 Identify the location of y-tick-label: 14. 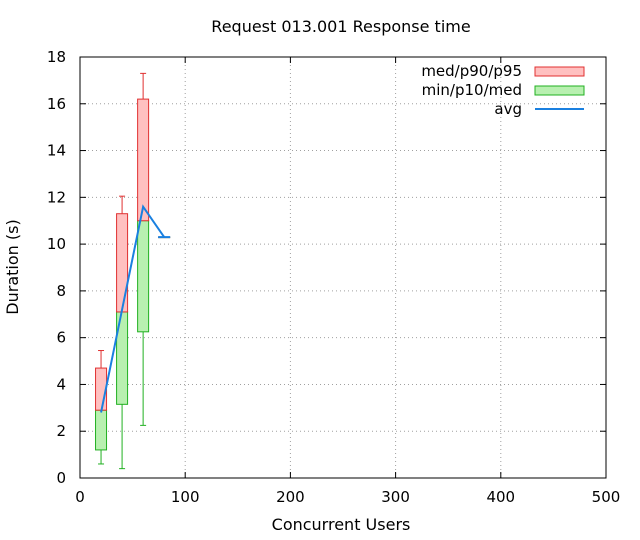
(56, 151).